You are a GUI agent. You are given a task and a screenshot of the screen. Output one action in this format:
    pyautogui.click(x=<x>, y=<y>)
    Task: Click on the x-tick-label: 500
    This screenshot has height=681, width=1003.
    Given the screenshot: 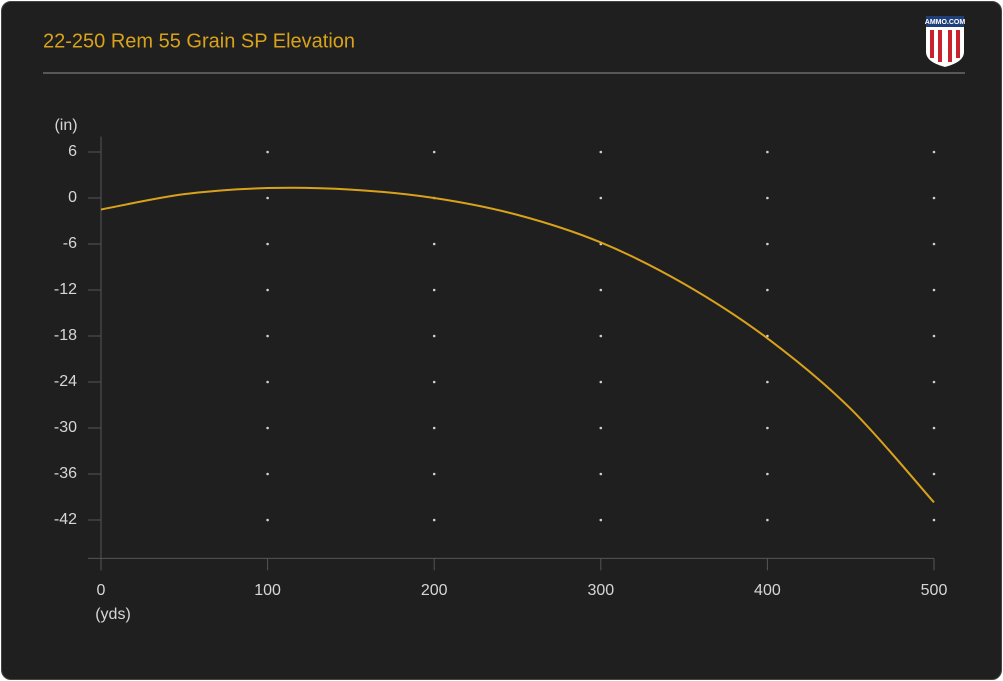 What is the action you would take?
    pyautogui.click(x=934, y=590)
    